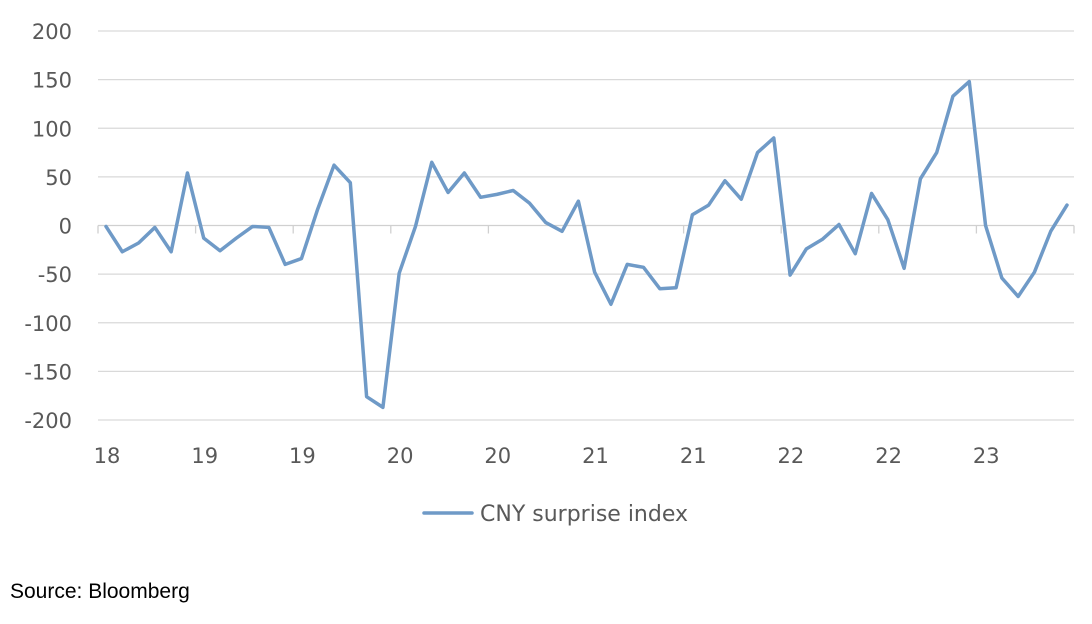 This screenshot has height=624, width=1092. Describe the element at coordinates (65, 227) in the screenshot. I see `y-tick-label: 0` at that location.